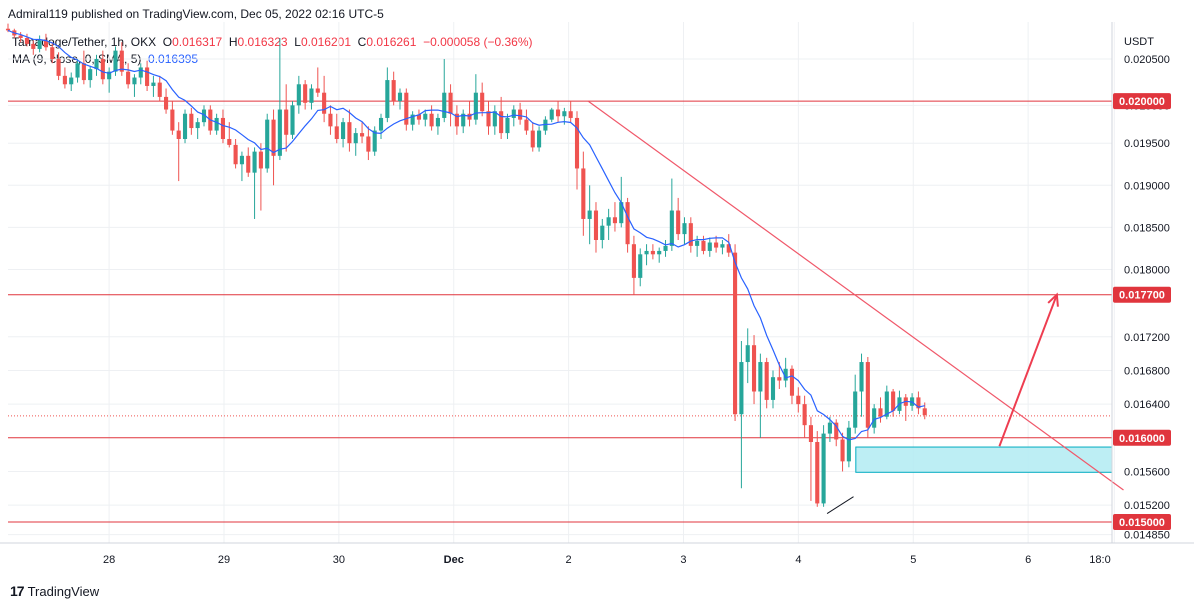  What do you see at coordinates (1028, 560) in the screenshot?
I see `x-tick-label-8: 6` at bounding box center [1028, 560].